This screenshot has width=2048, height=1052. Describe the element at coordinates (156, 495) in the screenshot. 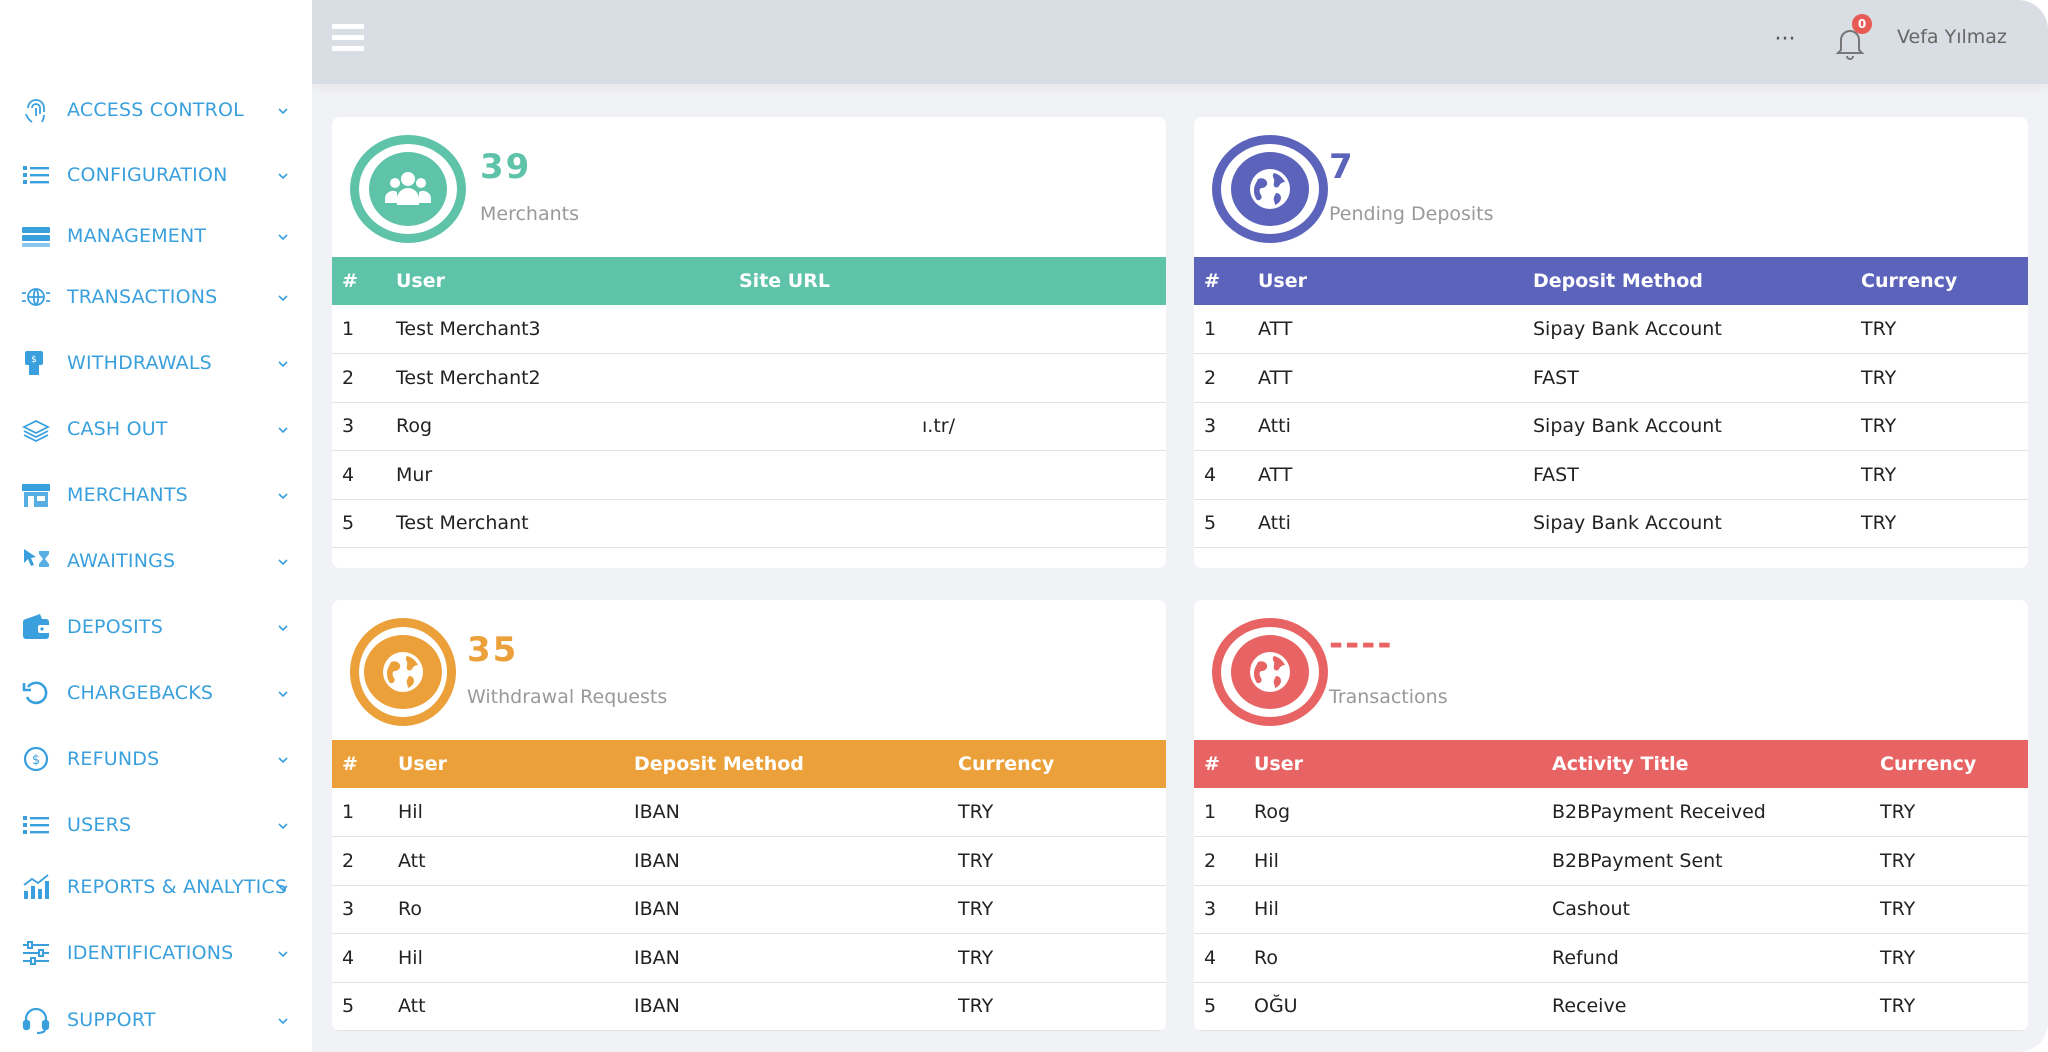

I see `sidebar-item-merchants: MERCHANTS` at that location.